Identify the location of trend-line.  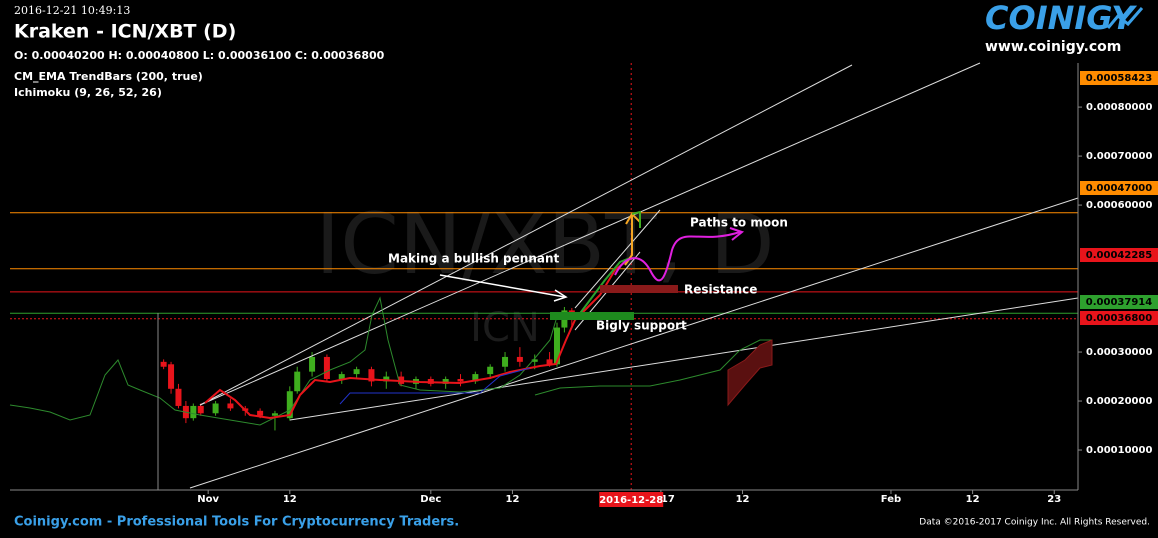
(617, 259).